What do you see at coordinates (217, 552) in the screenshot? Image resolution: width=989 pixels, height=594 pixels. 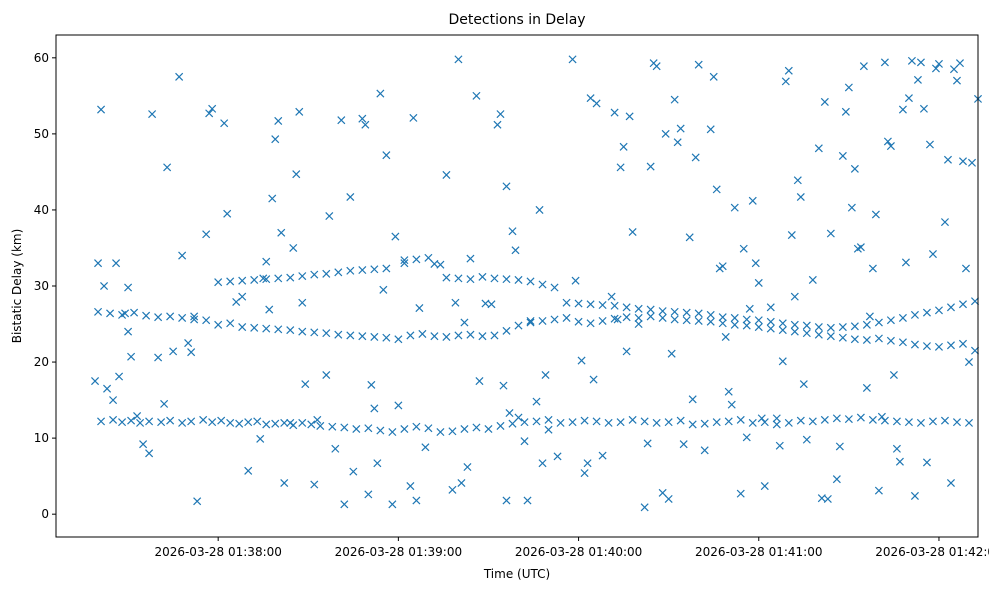 I see `x-tick-label: 2026-03-28 01:38:00` at bounding box center [217, 552].